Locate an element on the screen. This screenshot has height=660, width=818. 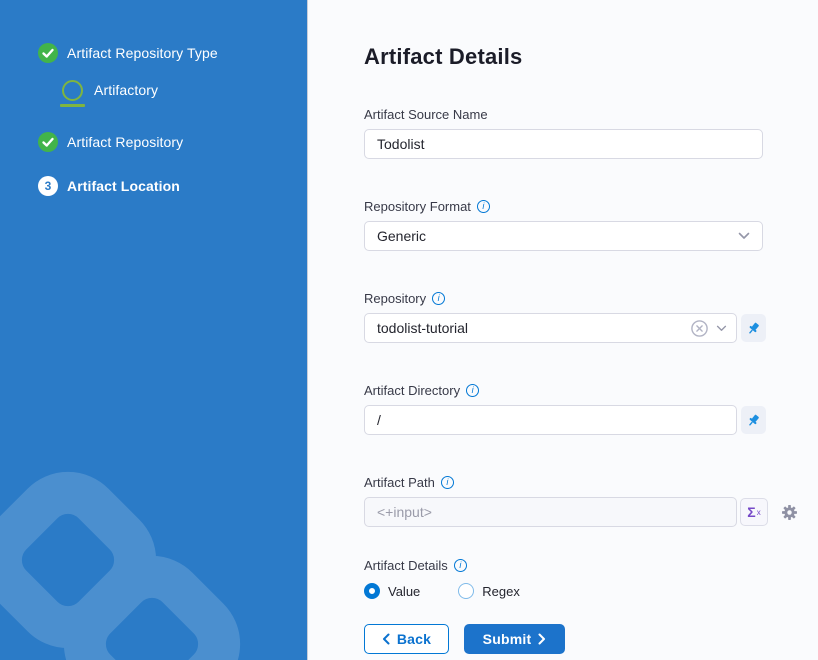
field-label-text: Repository Format is located at coordinates (417, 206).